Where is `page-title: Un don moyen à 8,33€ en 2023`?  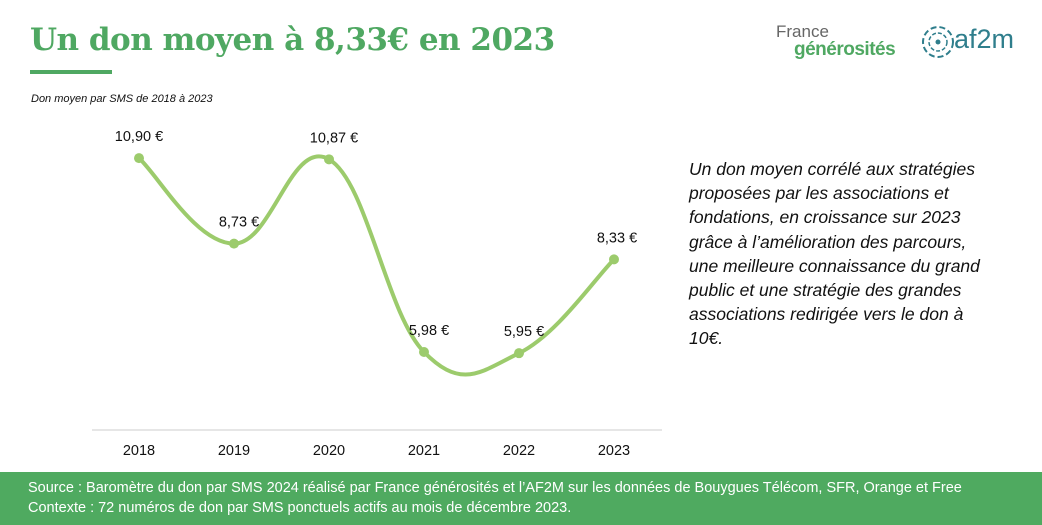
page-title: Un don moyen à 8,33€ en 2023 is located at coordinates (292, 40).